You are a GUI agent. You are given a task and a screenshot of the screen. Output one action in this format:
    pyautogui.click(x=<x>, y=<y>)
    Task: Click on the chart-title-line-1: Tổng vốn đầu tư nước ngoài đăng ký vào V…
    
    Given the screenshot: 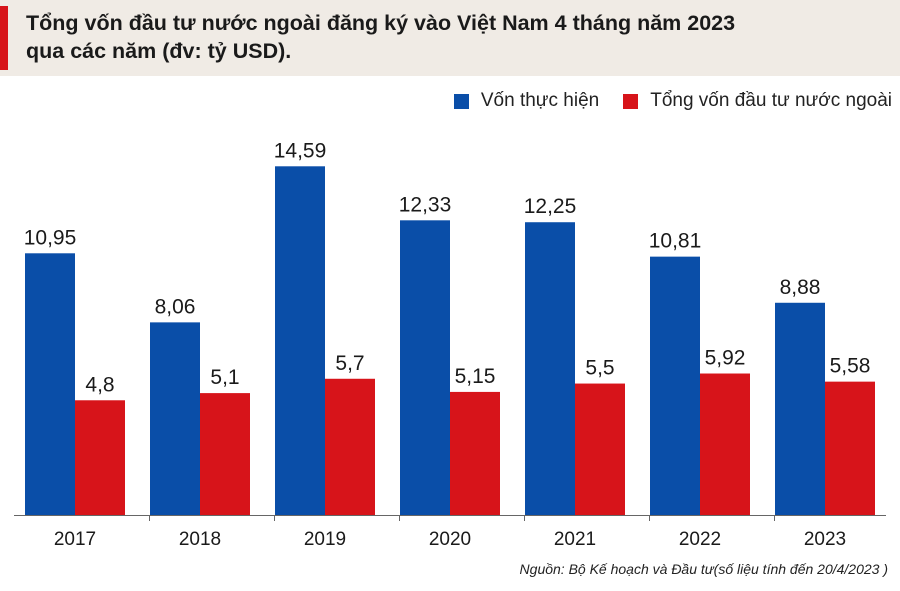 What is the action you would take?
    pyautogui.click(x=381, y=23)
    